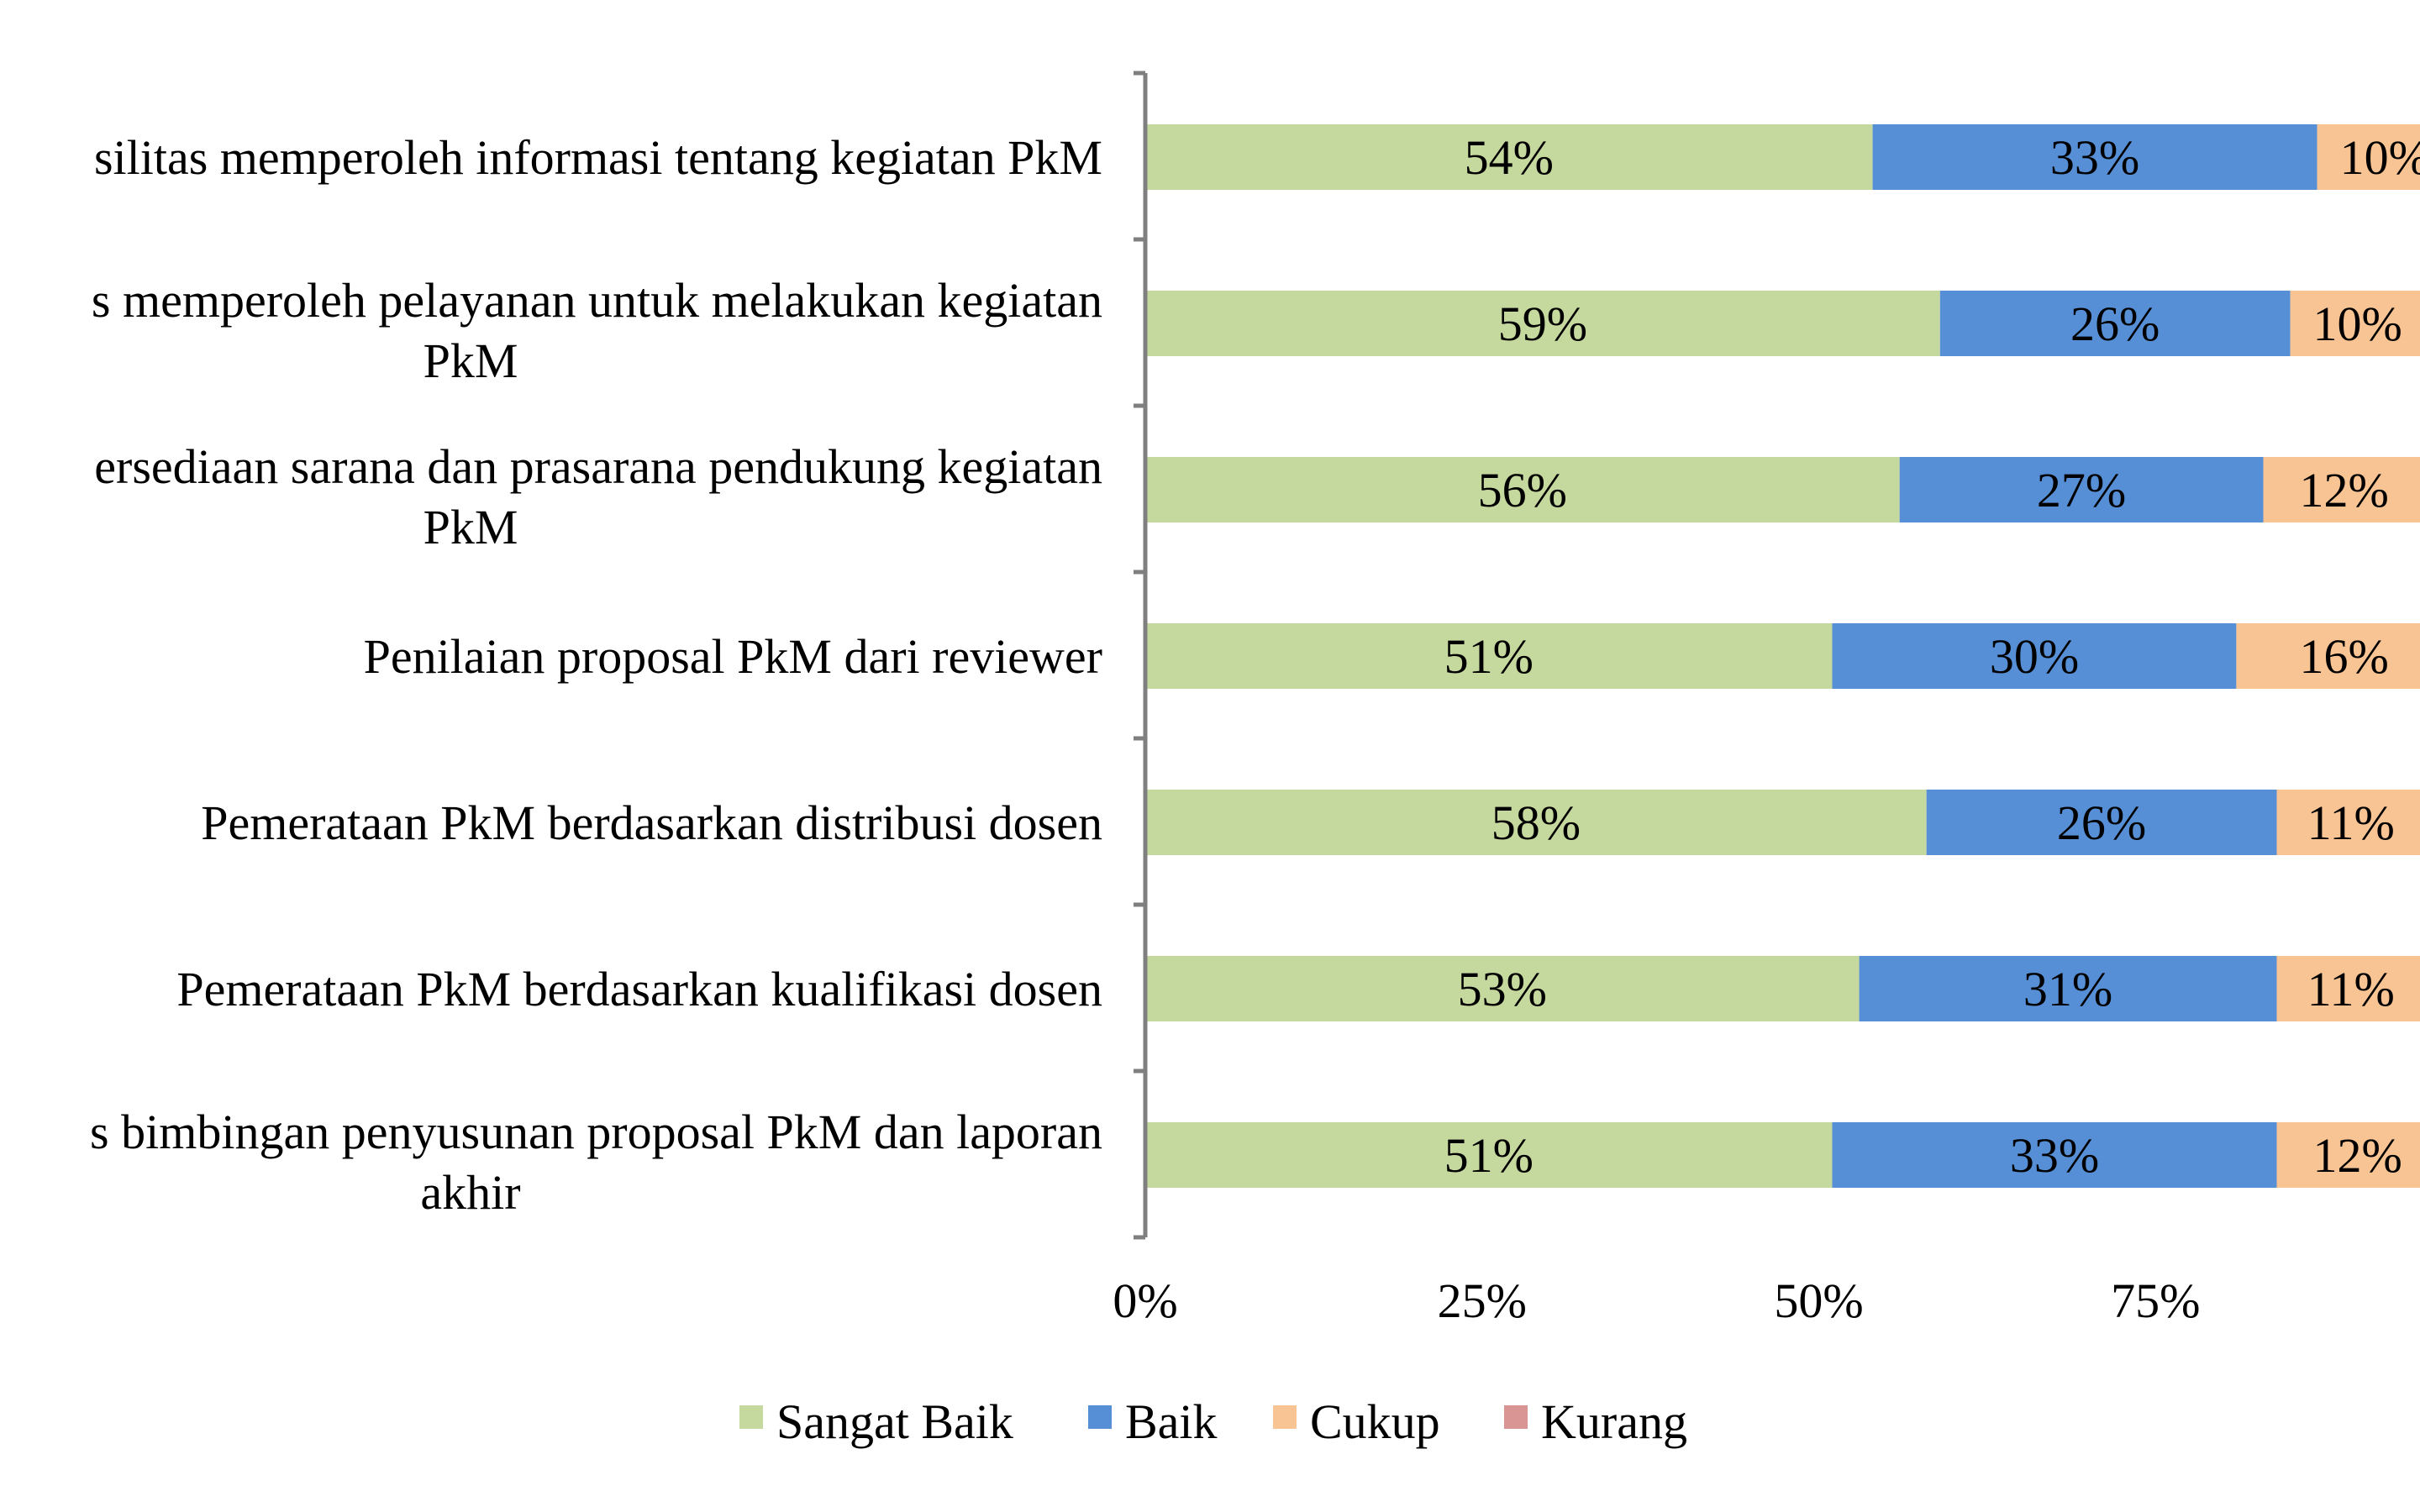 Image resolution: width=2420 pixels, height=1512 pixels. Describe the element at coordinates (470, 1192) in the screenshot. I see `category-label: akhir` at that location.